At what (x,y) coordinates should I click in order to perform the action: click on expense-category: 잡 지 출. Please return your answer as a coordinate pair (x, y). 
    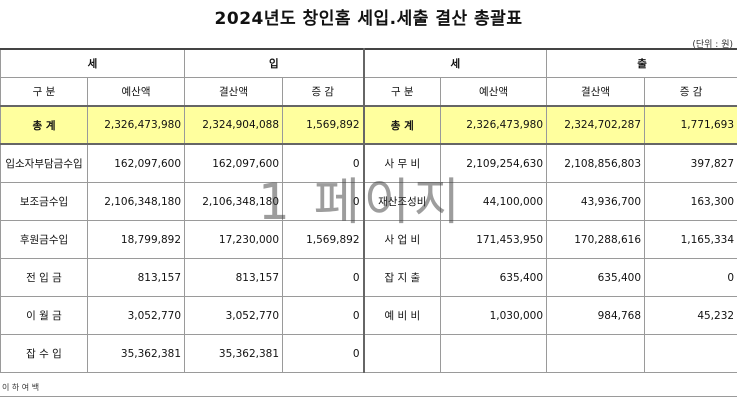
    Looking at the image, I should click on (402, 277).